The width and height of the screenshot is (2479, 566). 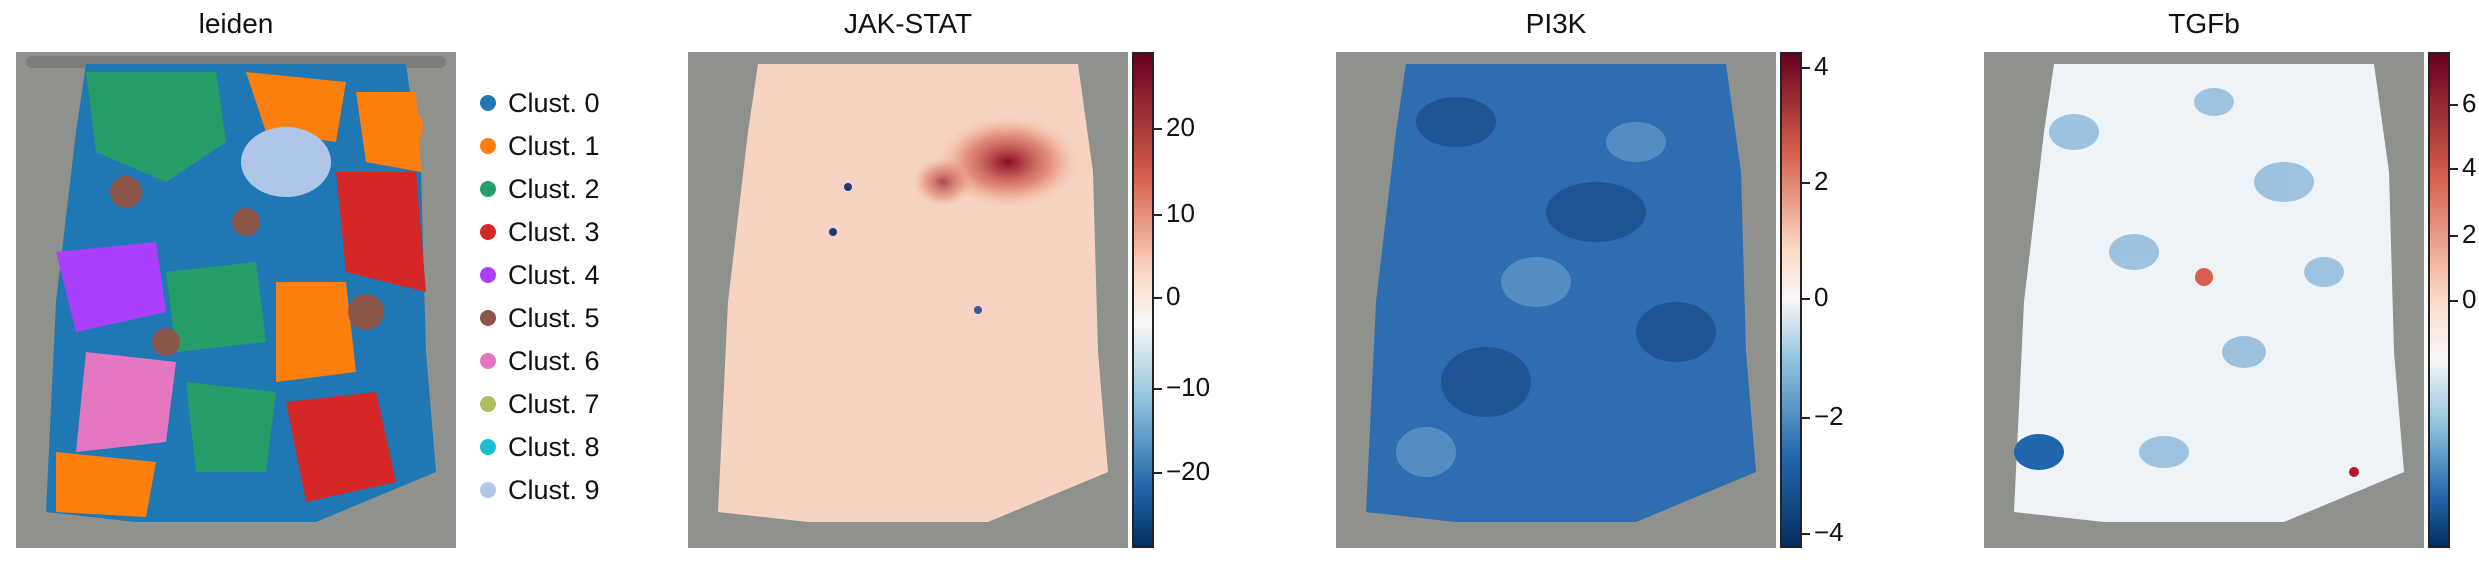 I want to click on legend-item: Clust. 6, so click(x=540, y=361).